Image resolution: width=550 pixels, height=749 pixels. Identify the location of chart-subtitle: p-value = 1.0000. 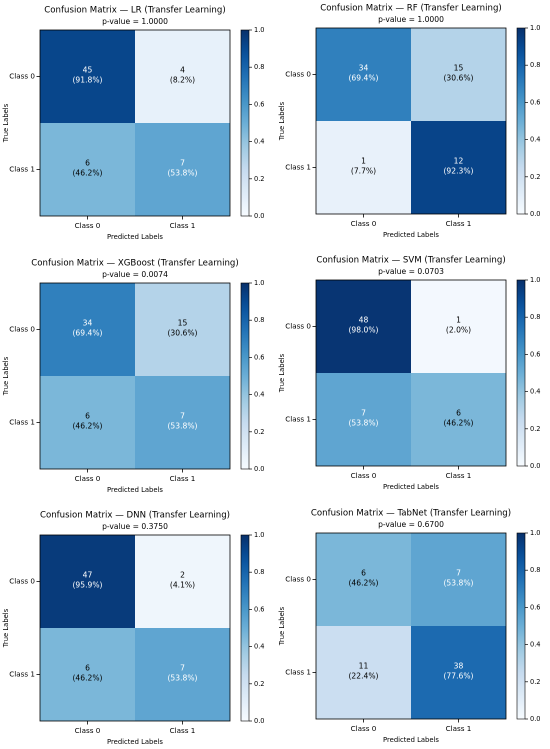
(411, 19).